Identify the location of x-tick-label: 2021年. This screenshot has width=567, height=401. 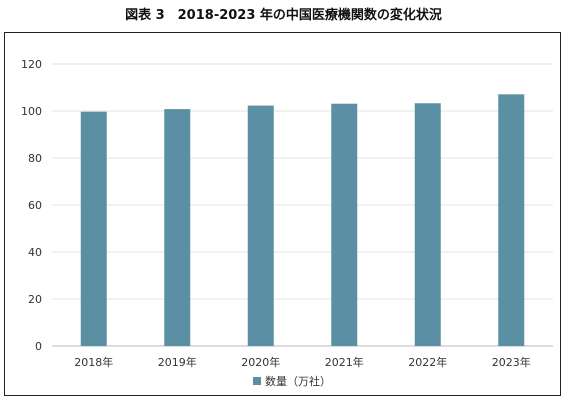
(344, 362).